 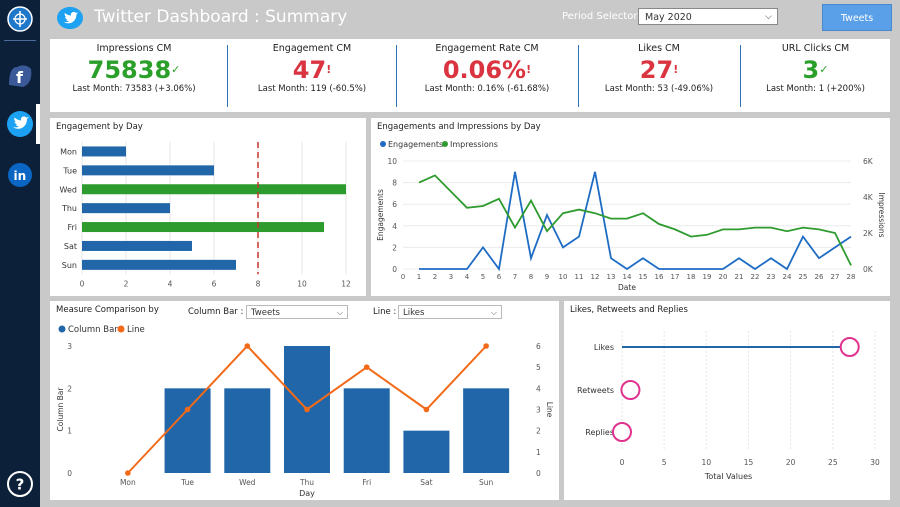 I want to click on x-axis-label: Day, so click(x=307, y=493).